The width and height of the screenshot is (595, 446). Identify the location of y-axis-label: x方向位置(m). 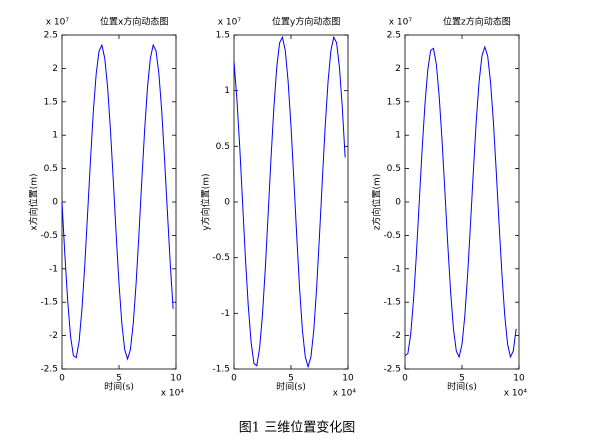
(34, 201).